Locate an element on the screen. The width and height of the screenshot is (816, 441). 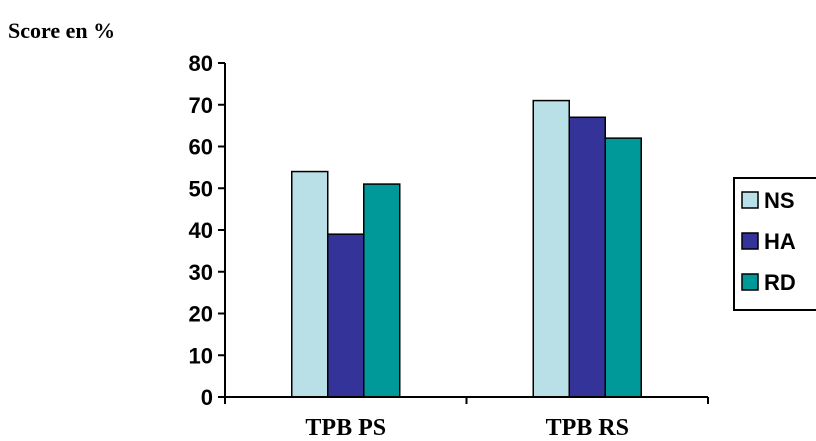
y-tick-label: 80 is located at coordinates (201, 63).